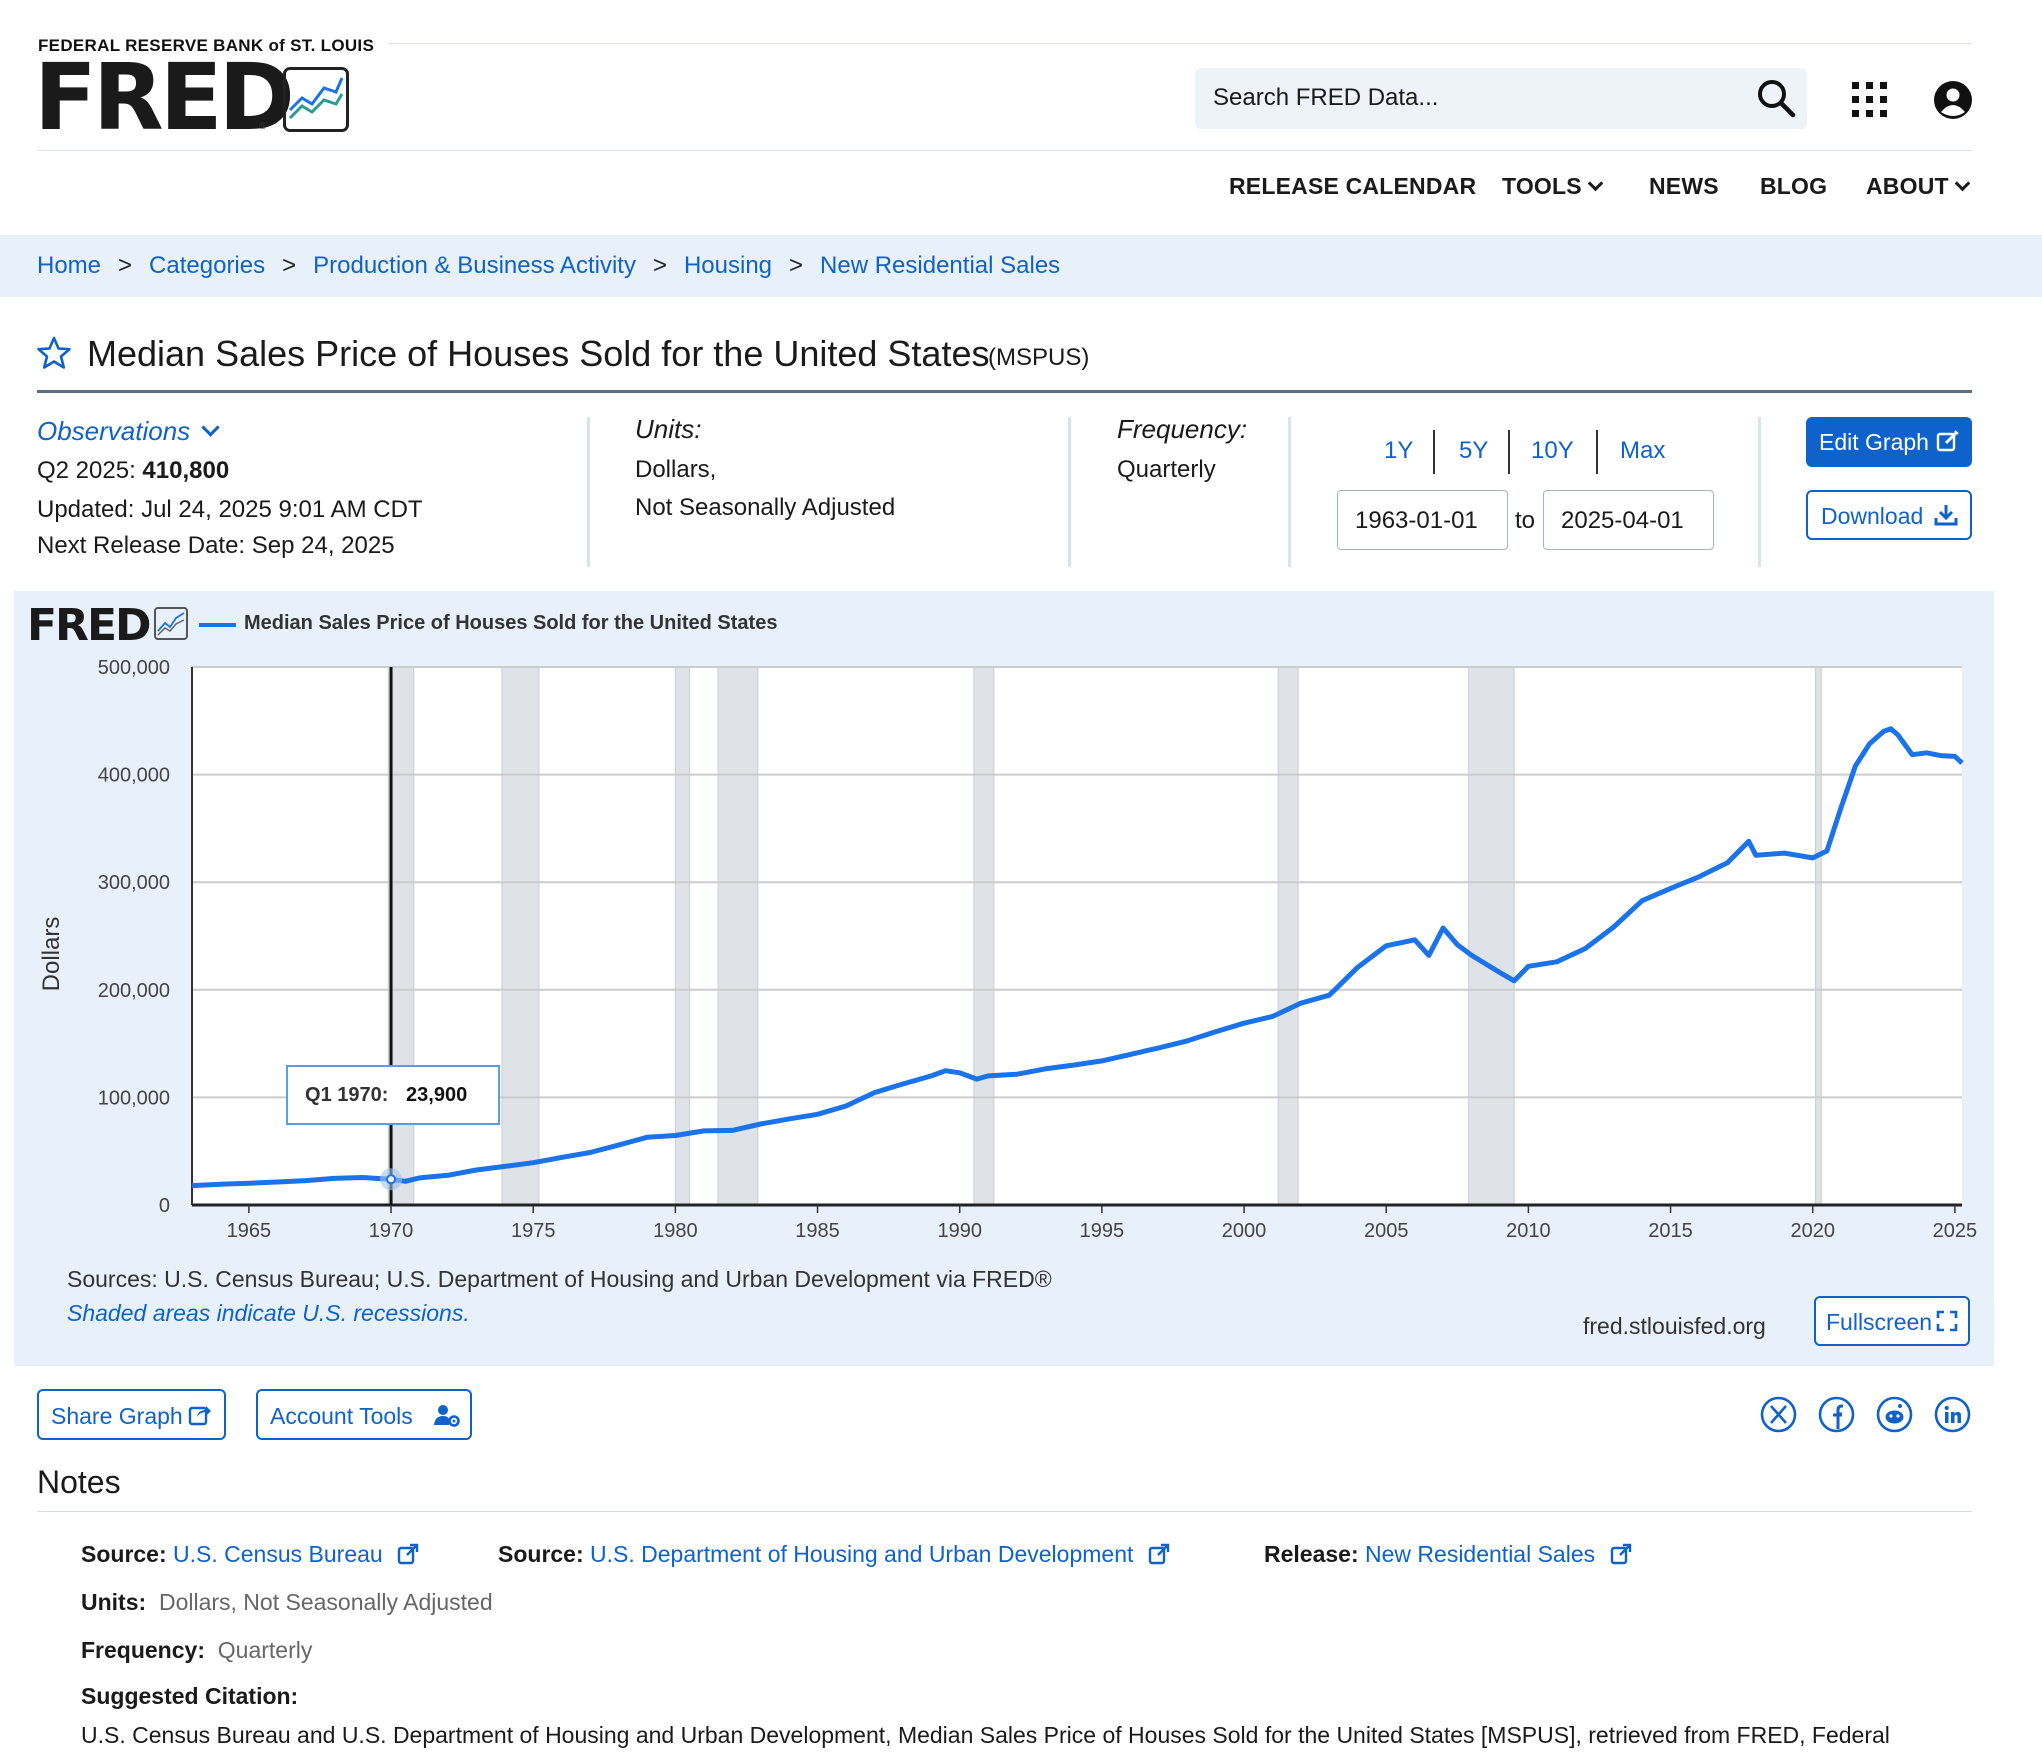  What do you see at coordinates (278, 1554) in the screenshot?
I see `census-source-link: U.S. Census Bureau` at bounding box center [278, 1554].